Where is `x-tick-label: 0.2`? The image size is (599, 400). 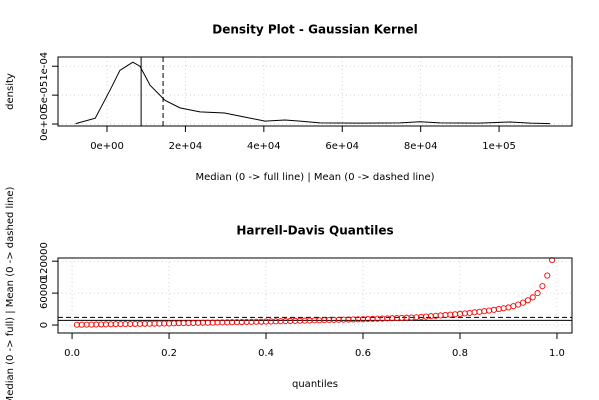
x-tick-label: 0.2 is located at coordinates (169, 353).